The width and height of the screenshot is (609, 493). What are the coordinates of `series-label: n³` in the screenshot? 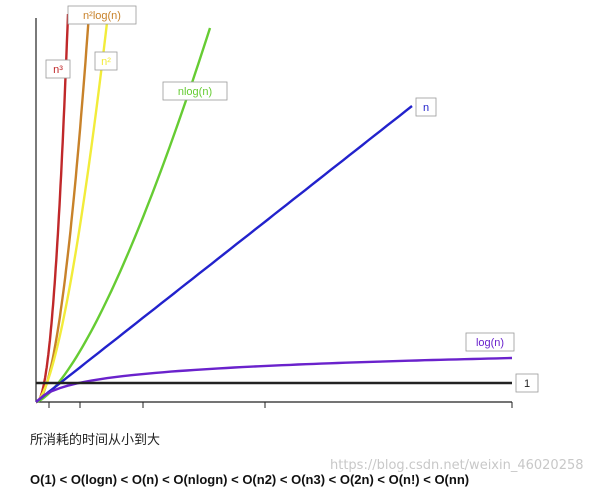 It's located at (58, 70).